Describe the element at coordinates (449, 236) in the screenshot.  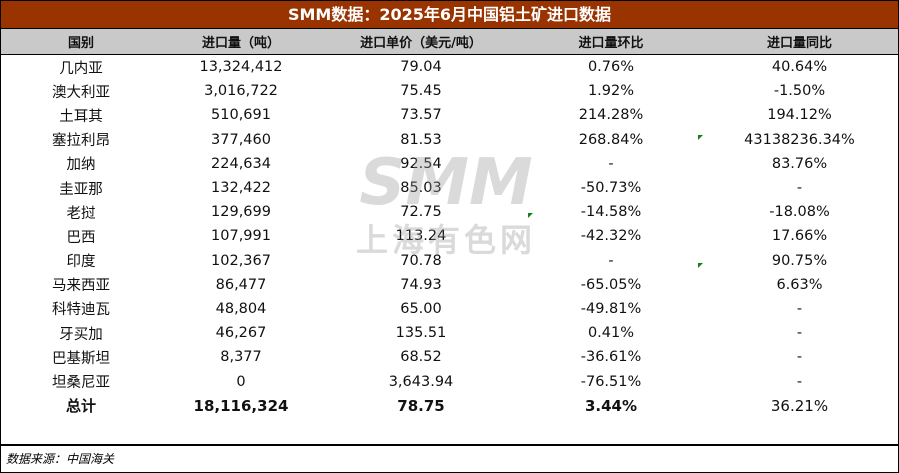
I see `table-row: 巴西 107,991 113.24 -42.32% 17.66%` at that location.